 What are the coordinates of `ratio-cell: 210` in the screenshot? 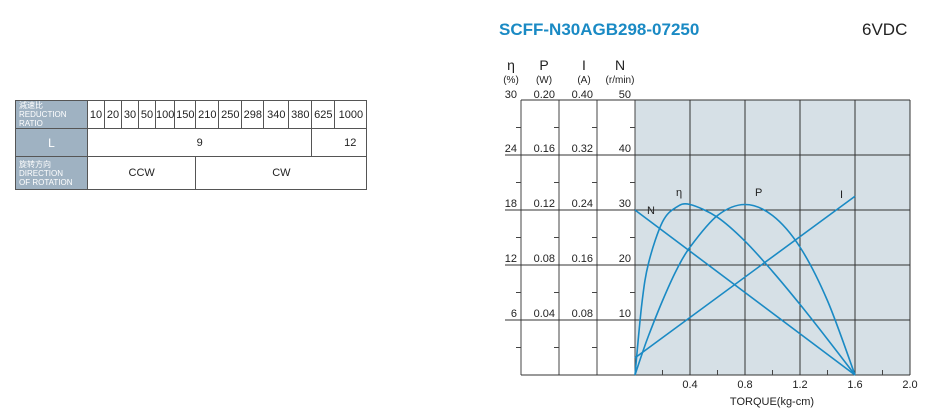 It's located at (207, 114).